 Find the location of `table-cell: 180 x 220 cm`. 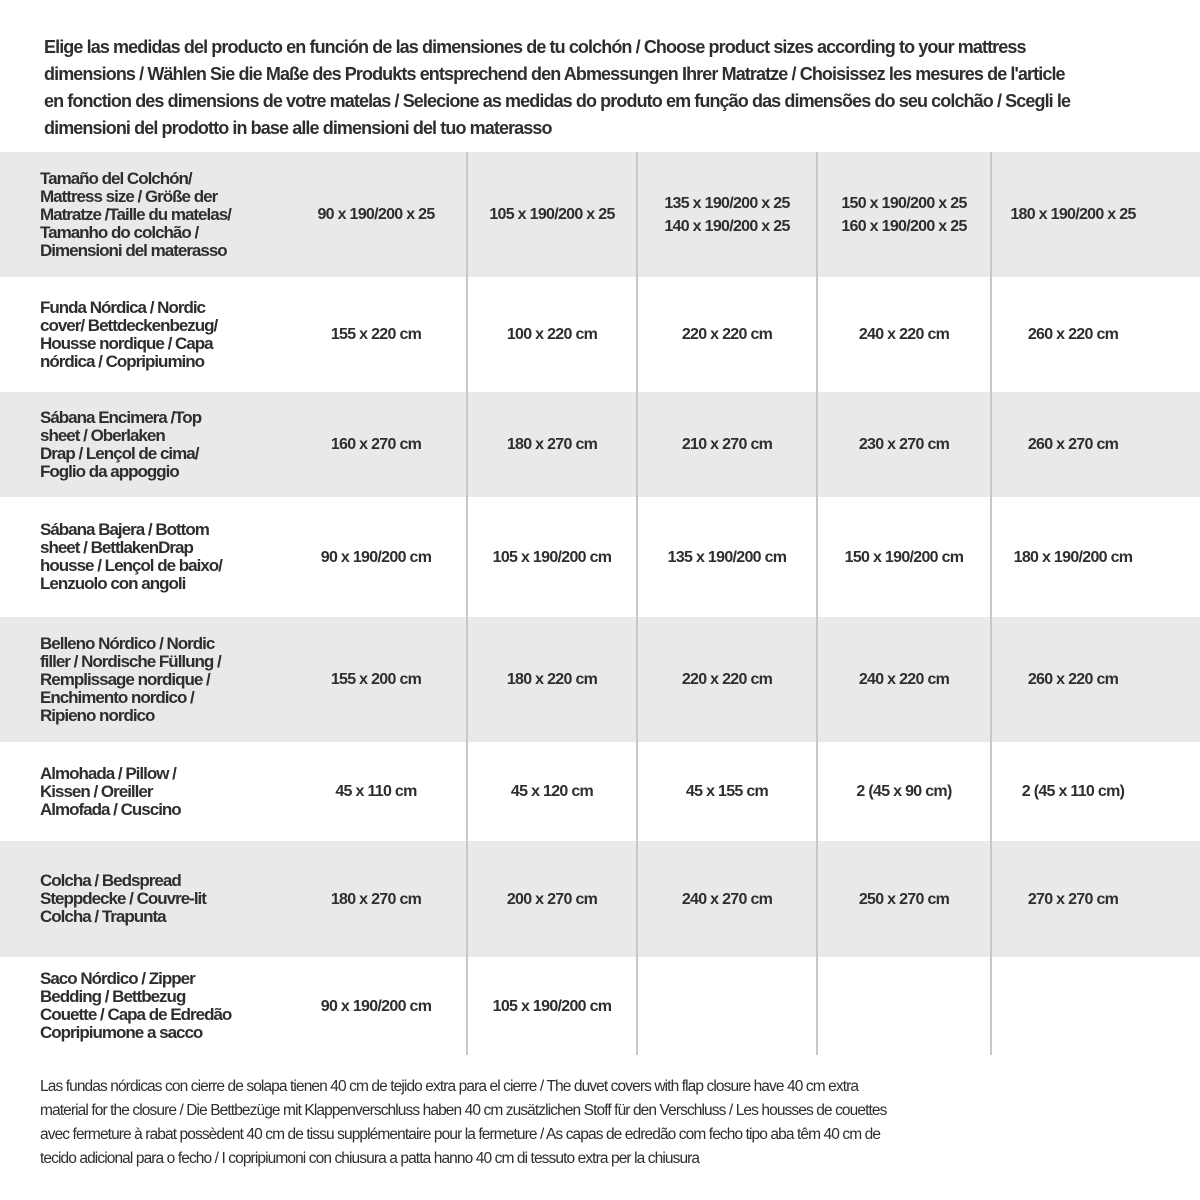

table-cell: 180 x 220 cm is located at coordinates (552, 679).